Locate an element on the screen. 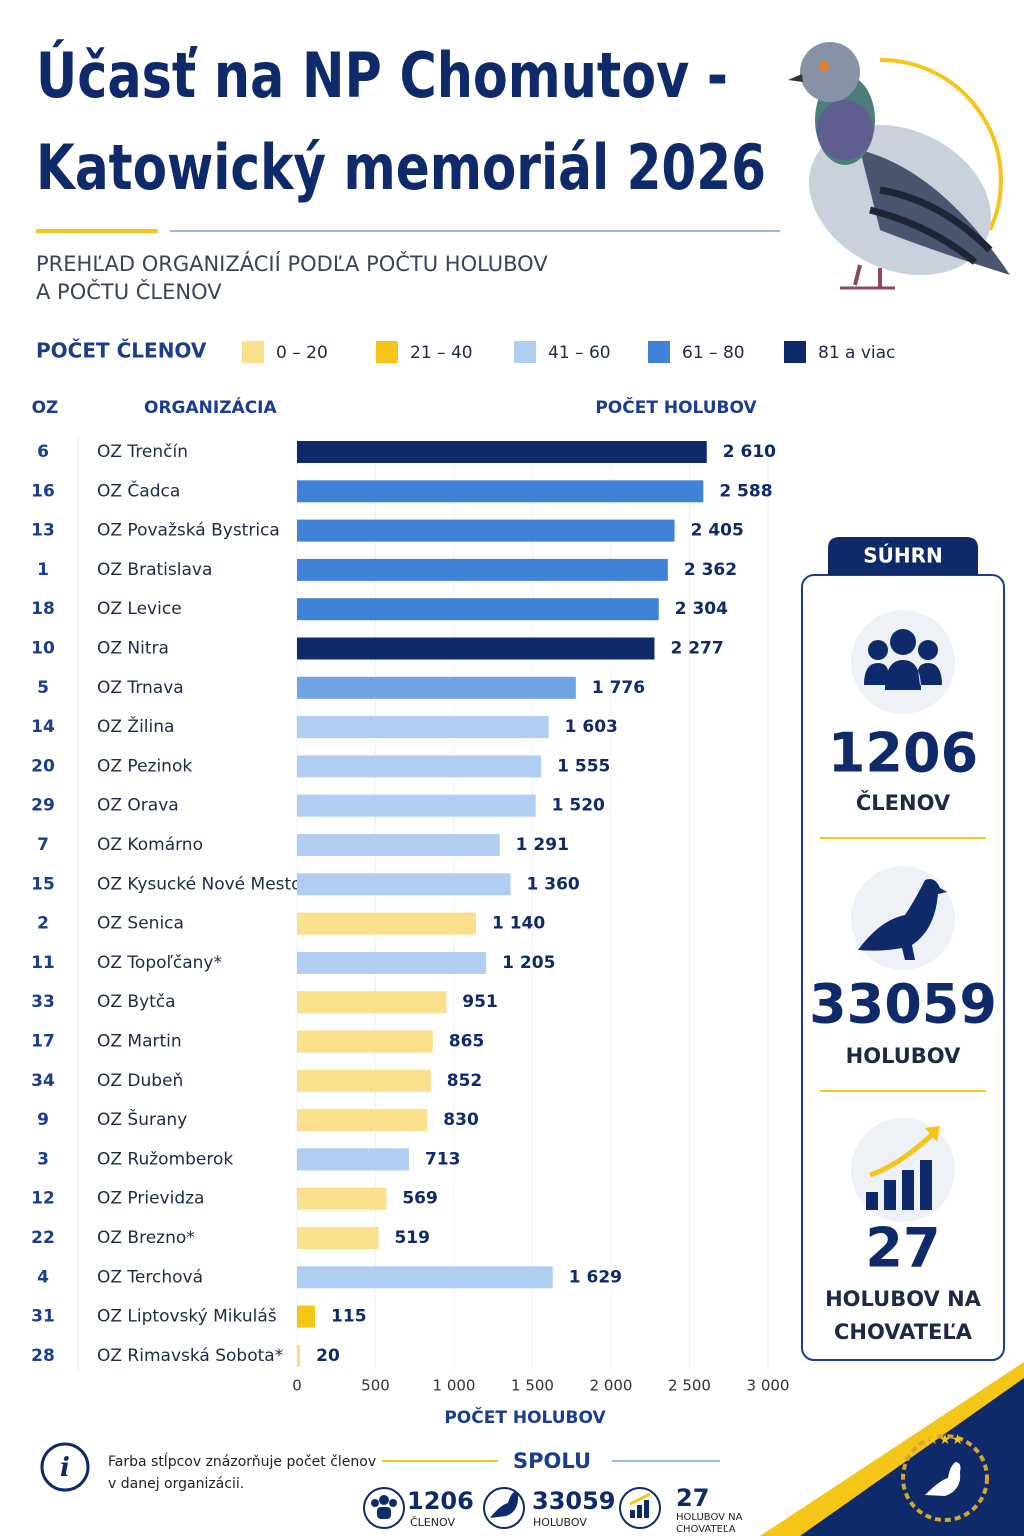  summary-ratio-label: CHOVATEĽA is located at coordinates (903, 1332).